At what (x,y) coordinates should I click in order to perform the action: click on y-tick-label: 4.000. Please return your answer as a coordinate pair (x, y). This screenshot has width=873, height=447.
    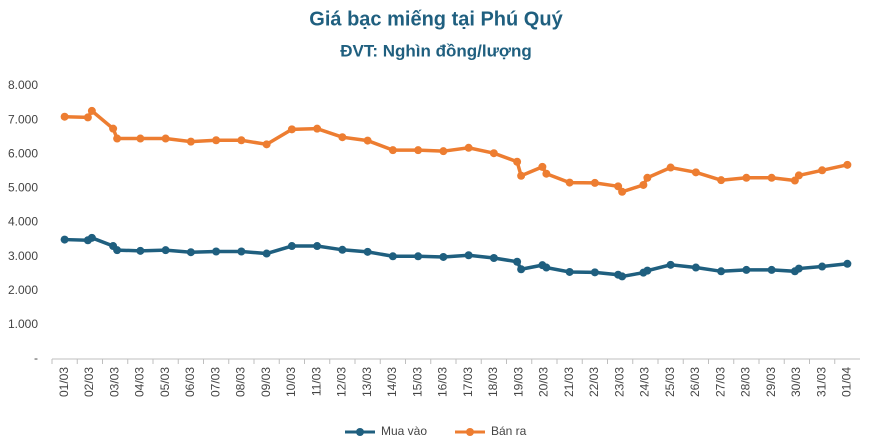
    Looking at the image, I should click on (23, 222).